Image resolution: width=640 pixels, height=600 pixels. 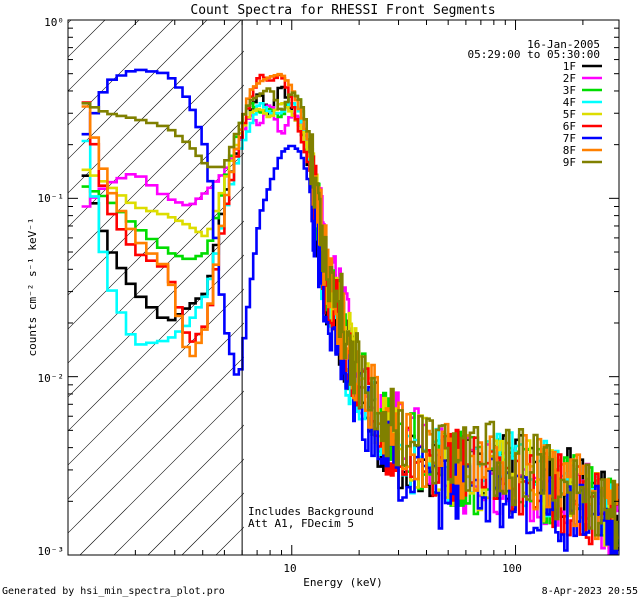 What do you see at coordinates (569, 66) in the screenshot?
I see `legend-label-1F: 1F` at bounding box center [569, 66].